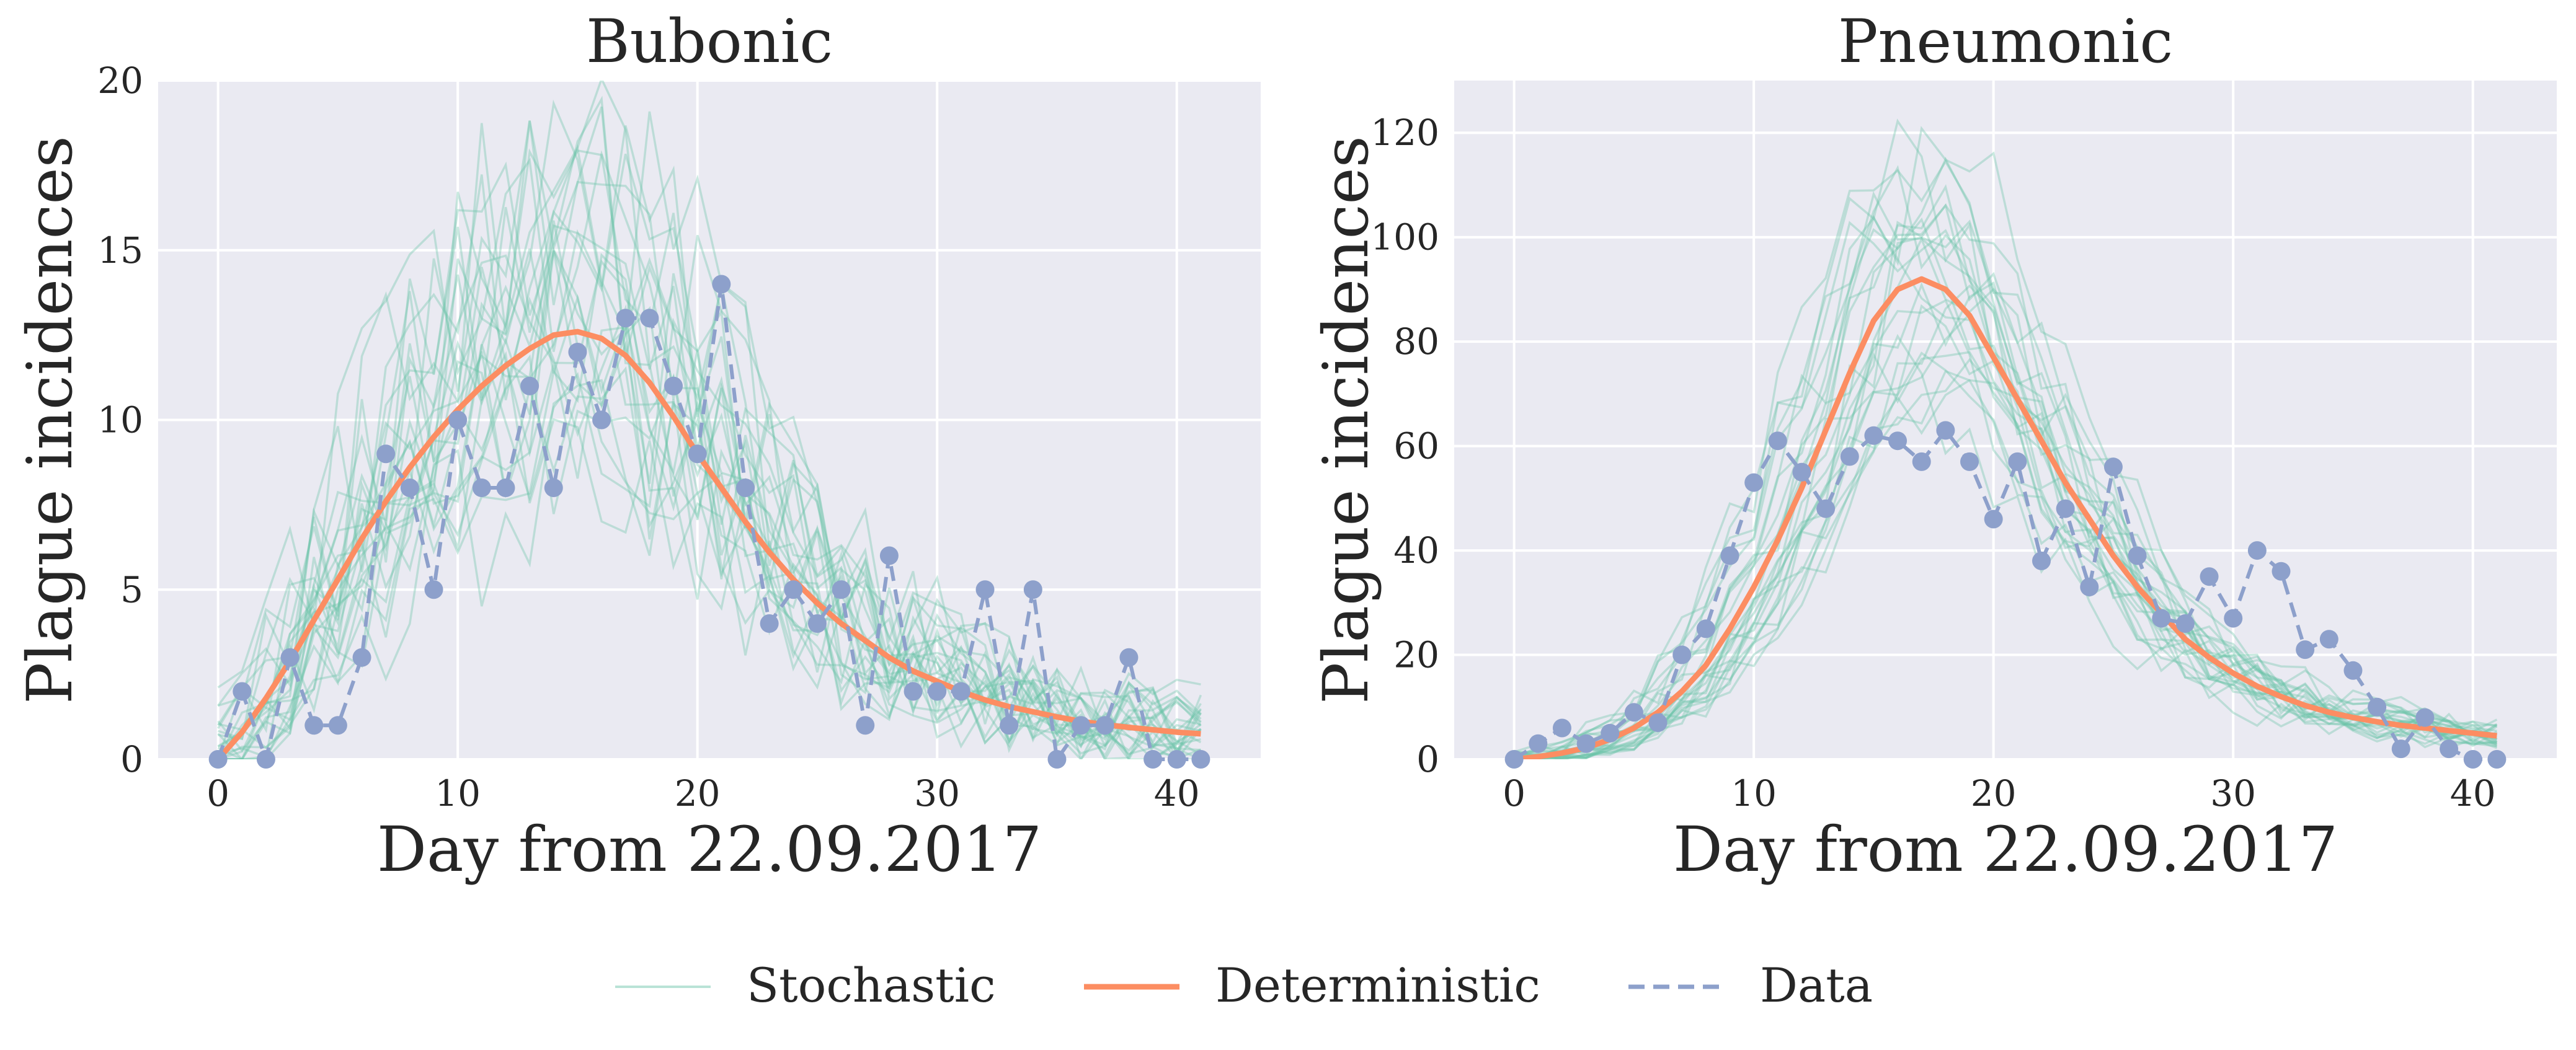 The width and height of the screenshot is (2576, 1050). Describe the element at coordinates (131, 589) in the screenshot. I see `bubonic-y-tick-label: 5` at that location.